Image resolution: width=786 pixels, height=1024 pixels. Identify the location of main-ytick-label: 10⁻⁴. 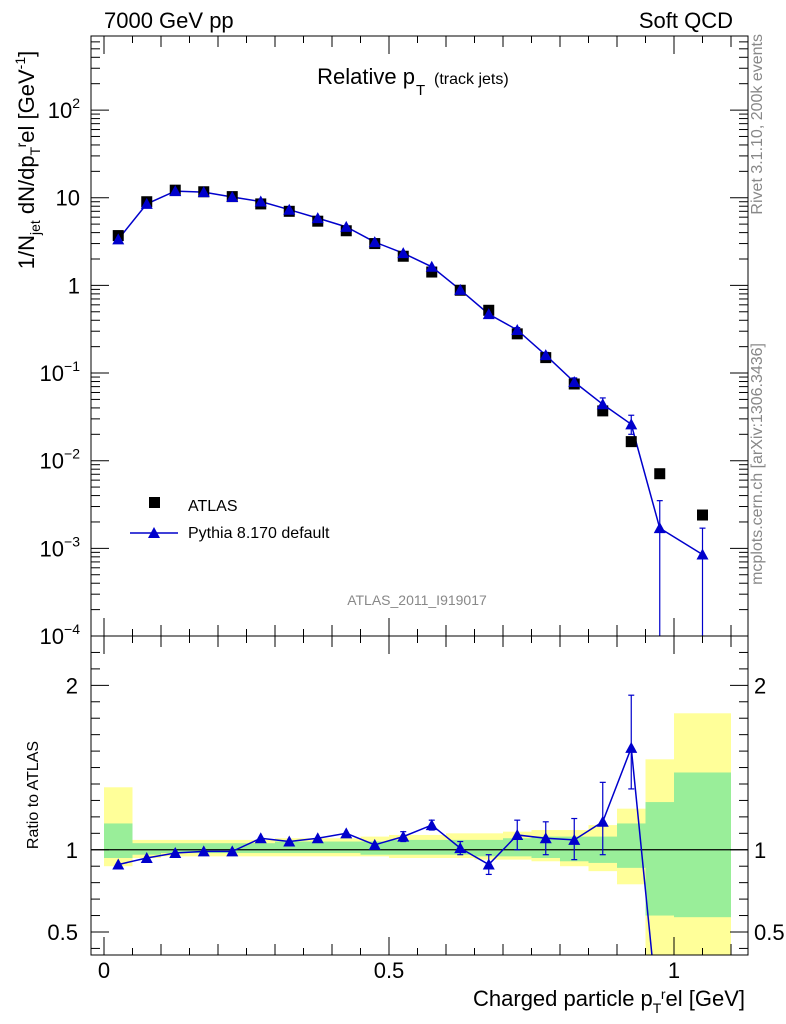
(60, 635).